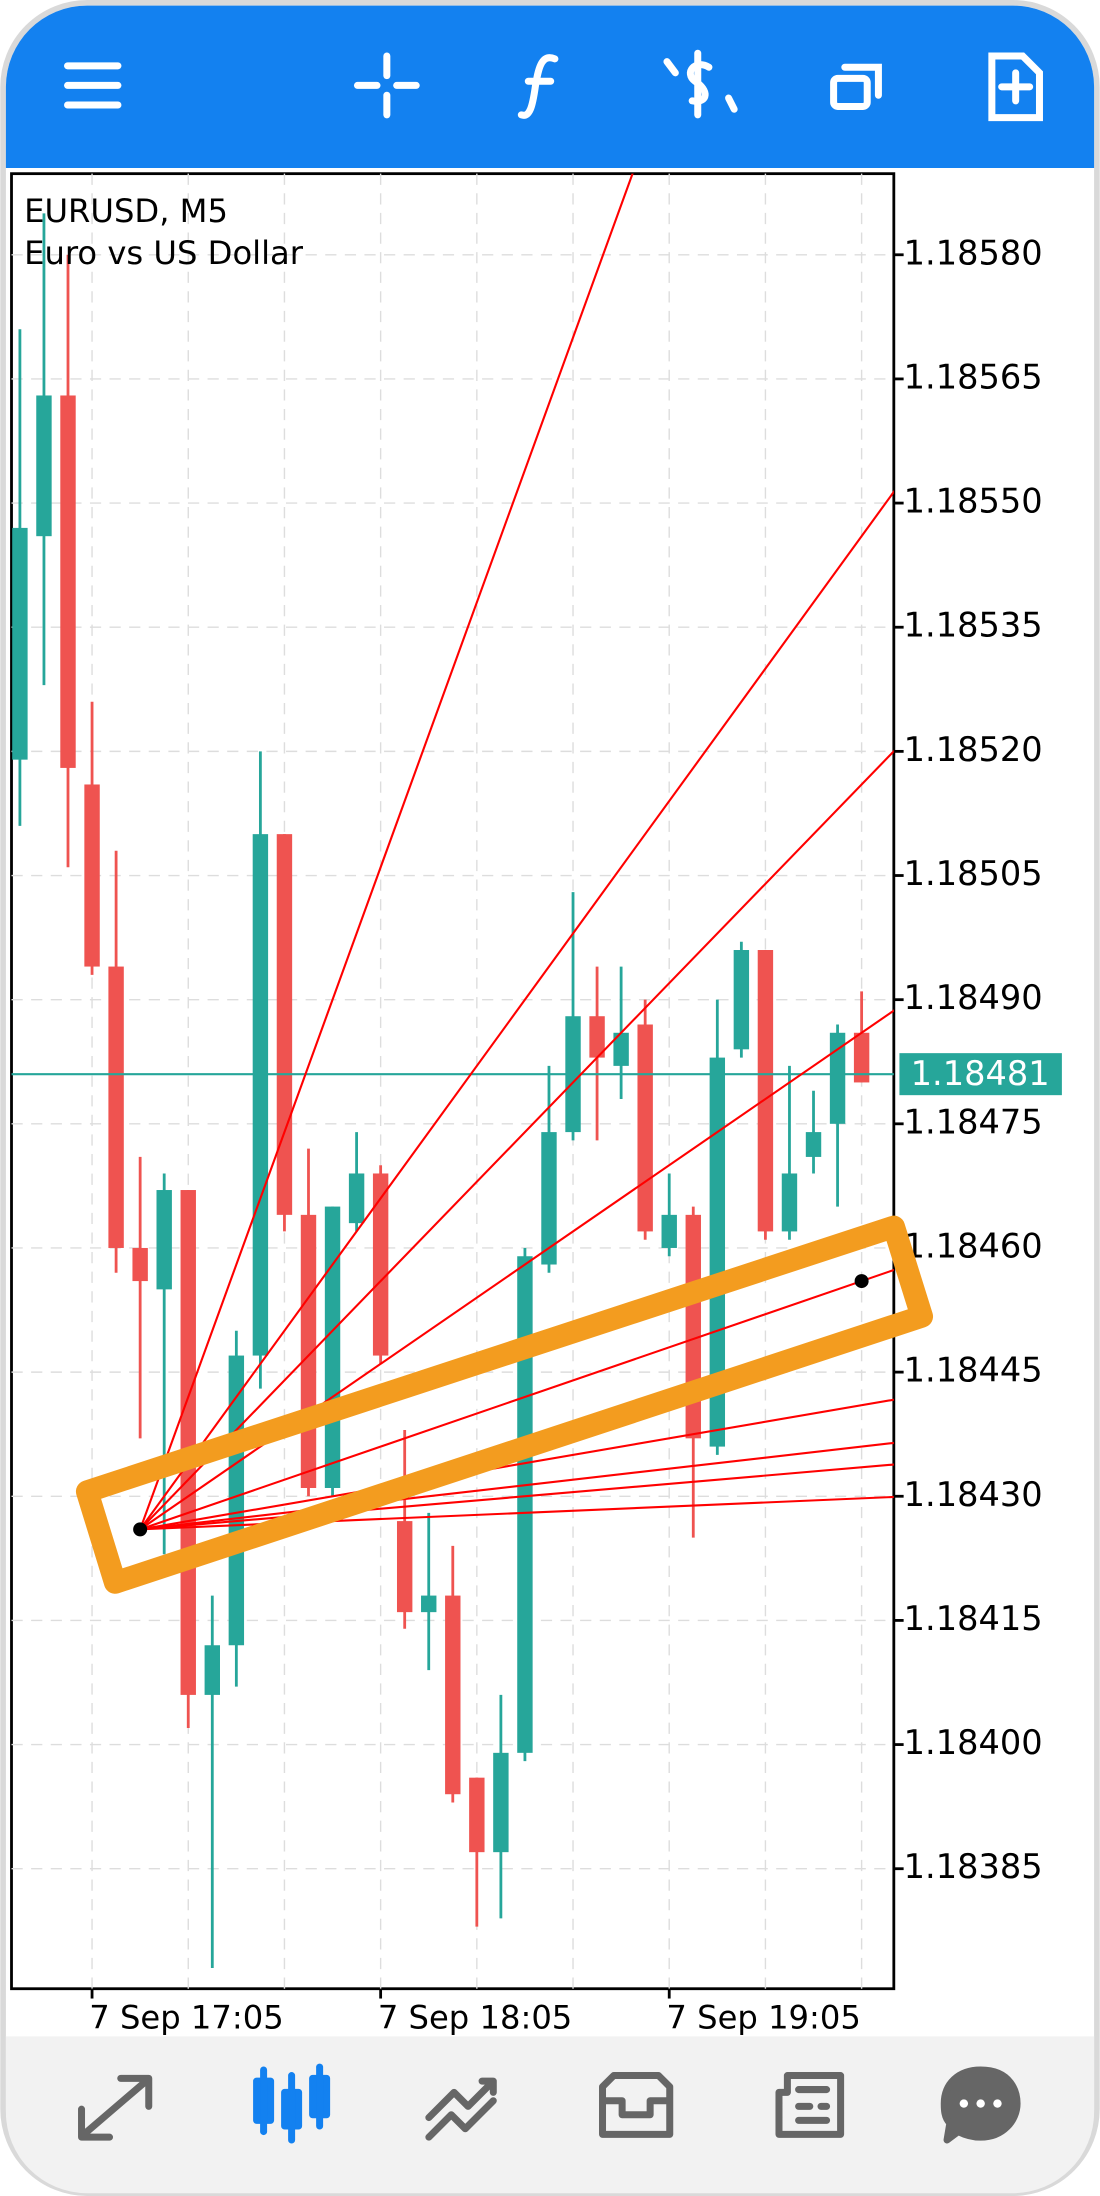 This screenshot has height=2196, width=1100. Describe the element at coordinates (164, 253) in the screenshot. I see `symbol-subtitle: Euro vs US Dollar` at that location.